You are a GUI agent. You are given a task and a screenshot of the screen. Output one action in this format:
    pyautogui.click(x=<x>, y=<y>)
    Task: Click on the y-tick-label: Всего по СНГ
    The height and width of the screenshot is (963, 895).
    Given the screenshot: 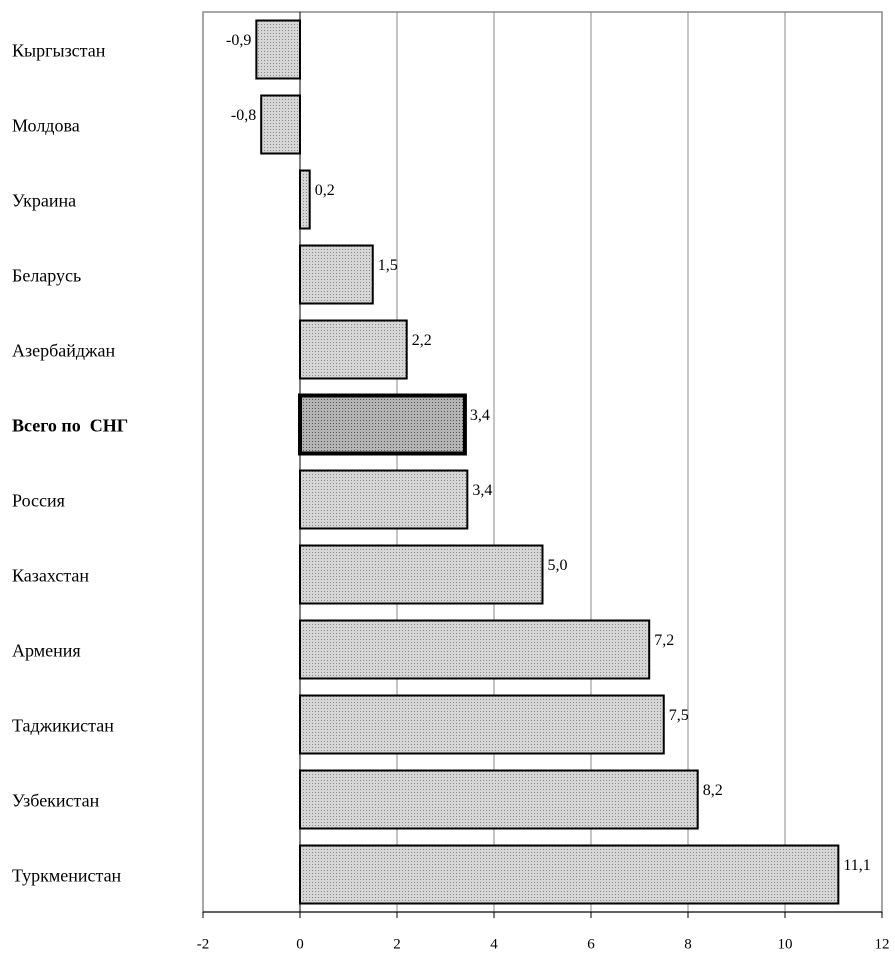 What is the action you would take?
    pyautogui.click(x=70, y=426)
    